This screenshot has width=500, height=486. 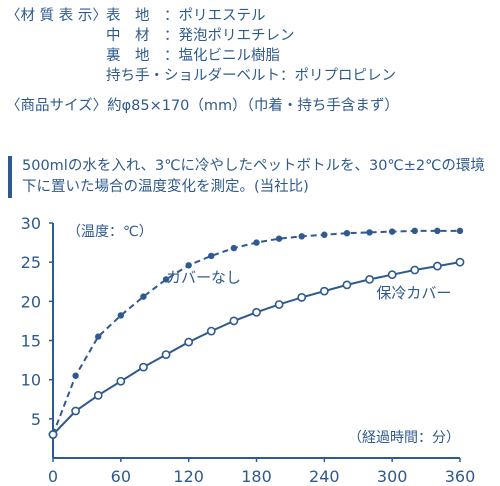 I want to click on series-label-cooling-cover: 保冷カバー, so click(x=413, y=293).